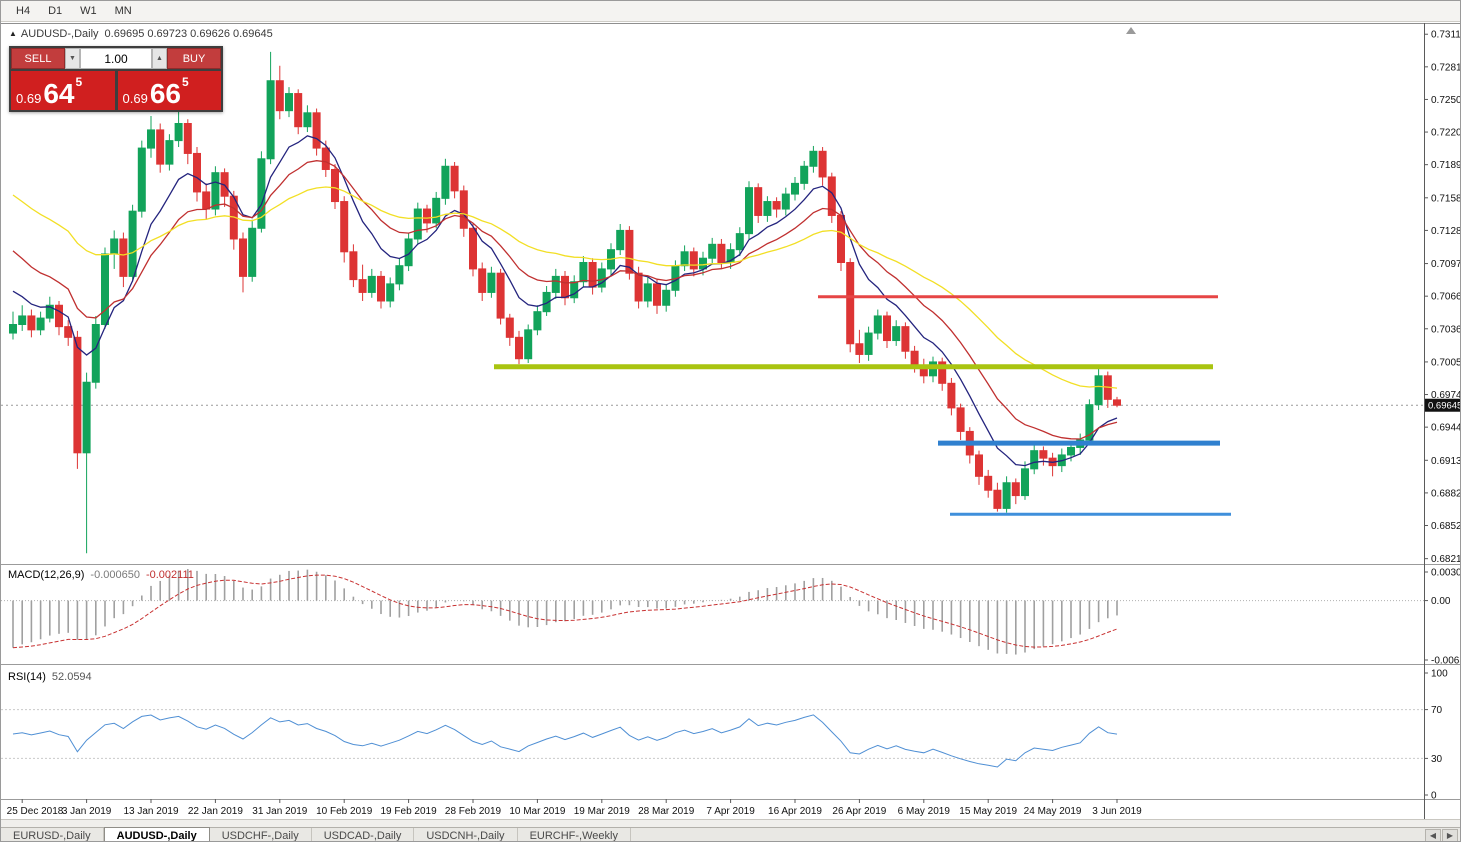 Image resolution: width=1461 pixels, height=842 pixels. What do you see at coordinates (1446, 526) in the screenshot?
I see `svg-text: 0.68520` at bounding box center [1446, 526].